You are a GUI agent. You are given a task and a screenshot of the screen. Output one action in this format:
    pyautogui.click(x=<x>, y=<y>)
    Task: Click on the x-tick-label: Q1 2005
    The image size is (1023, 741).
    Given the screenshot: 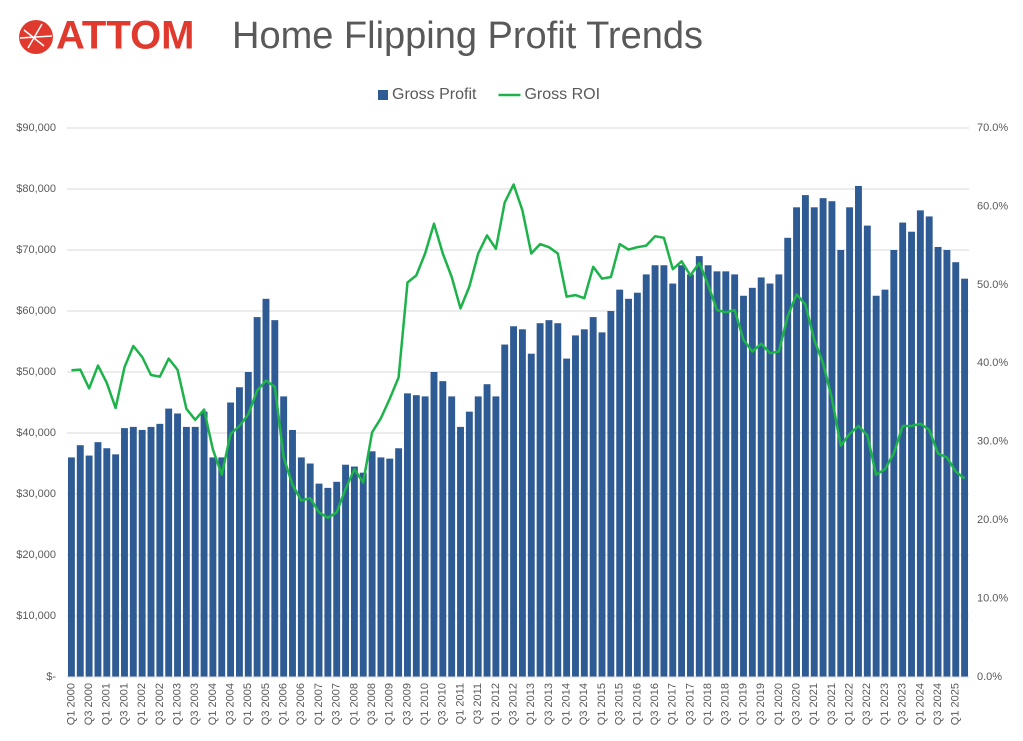 What is the action you would take?
    pyautogui.click(x=248, y=704)
    